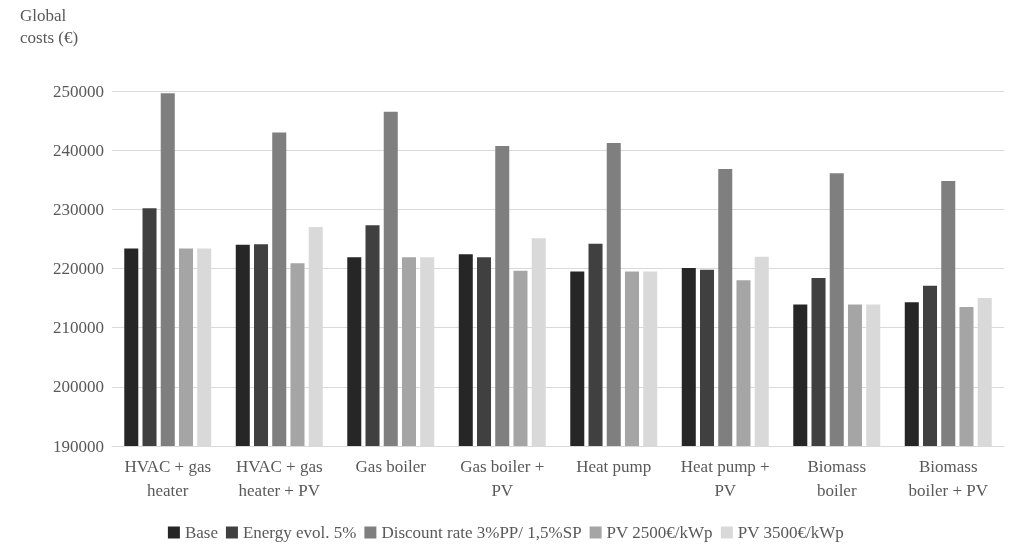 This screenshot has width=1012, height=552. Describe the element at coordinates (201, 532) in the screenshot. I see `legend-label: Base` at that location.